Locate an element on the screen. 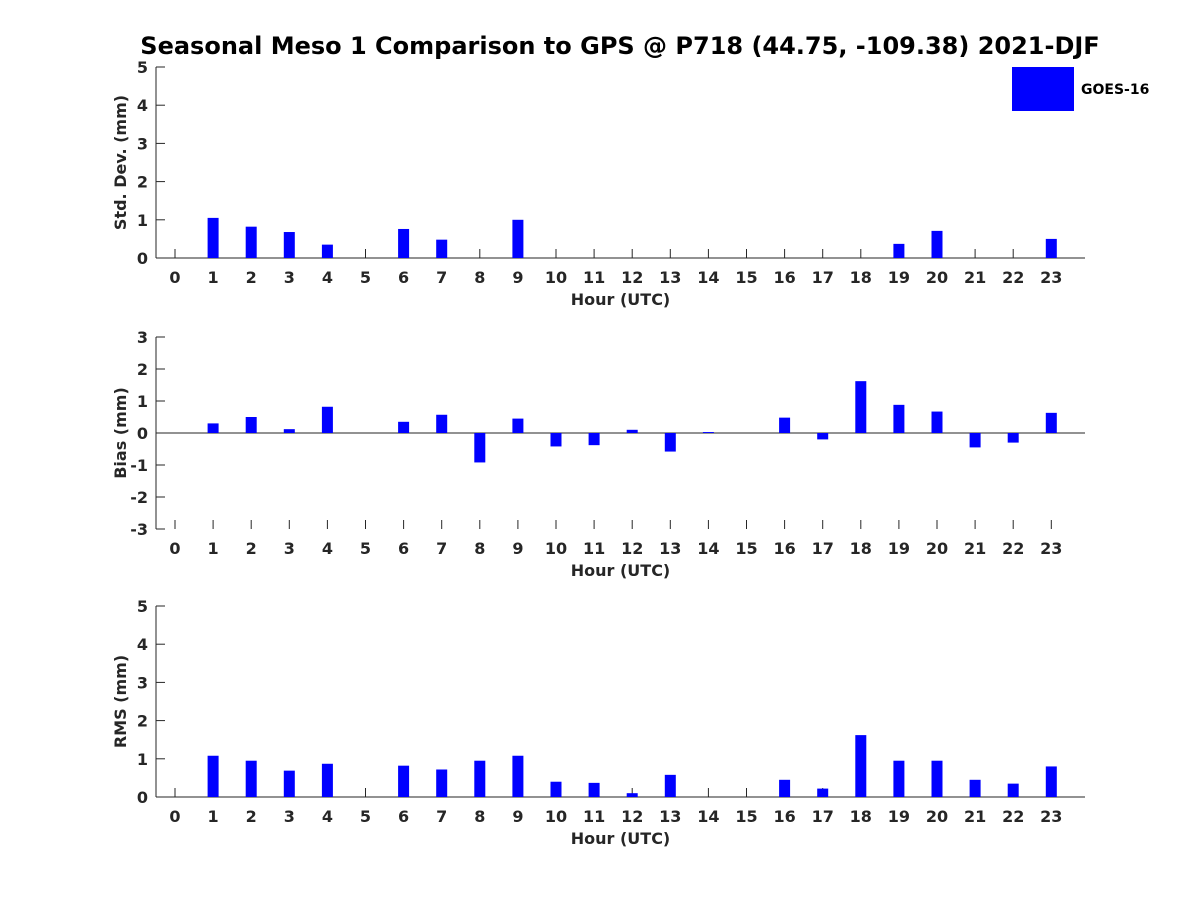 This screenshot has height=900, width=1200. rms-xtick-label: 21 is located at coordinates (975, 816).